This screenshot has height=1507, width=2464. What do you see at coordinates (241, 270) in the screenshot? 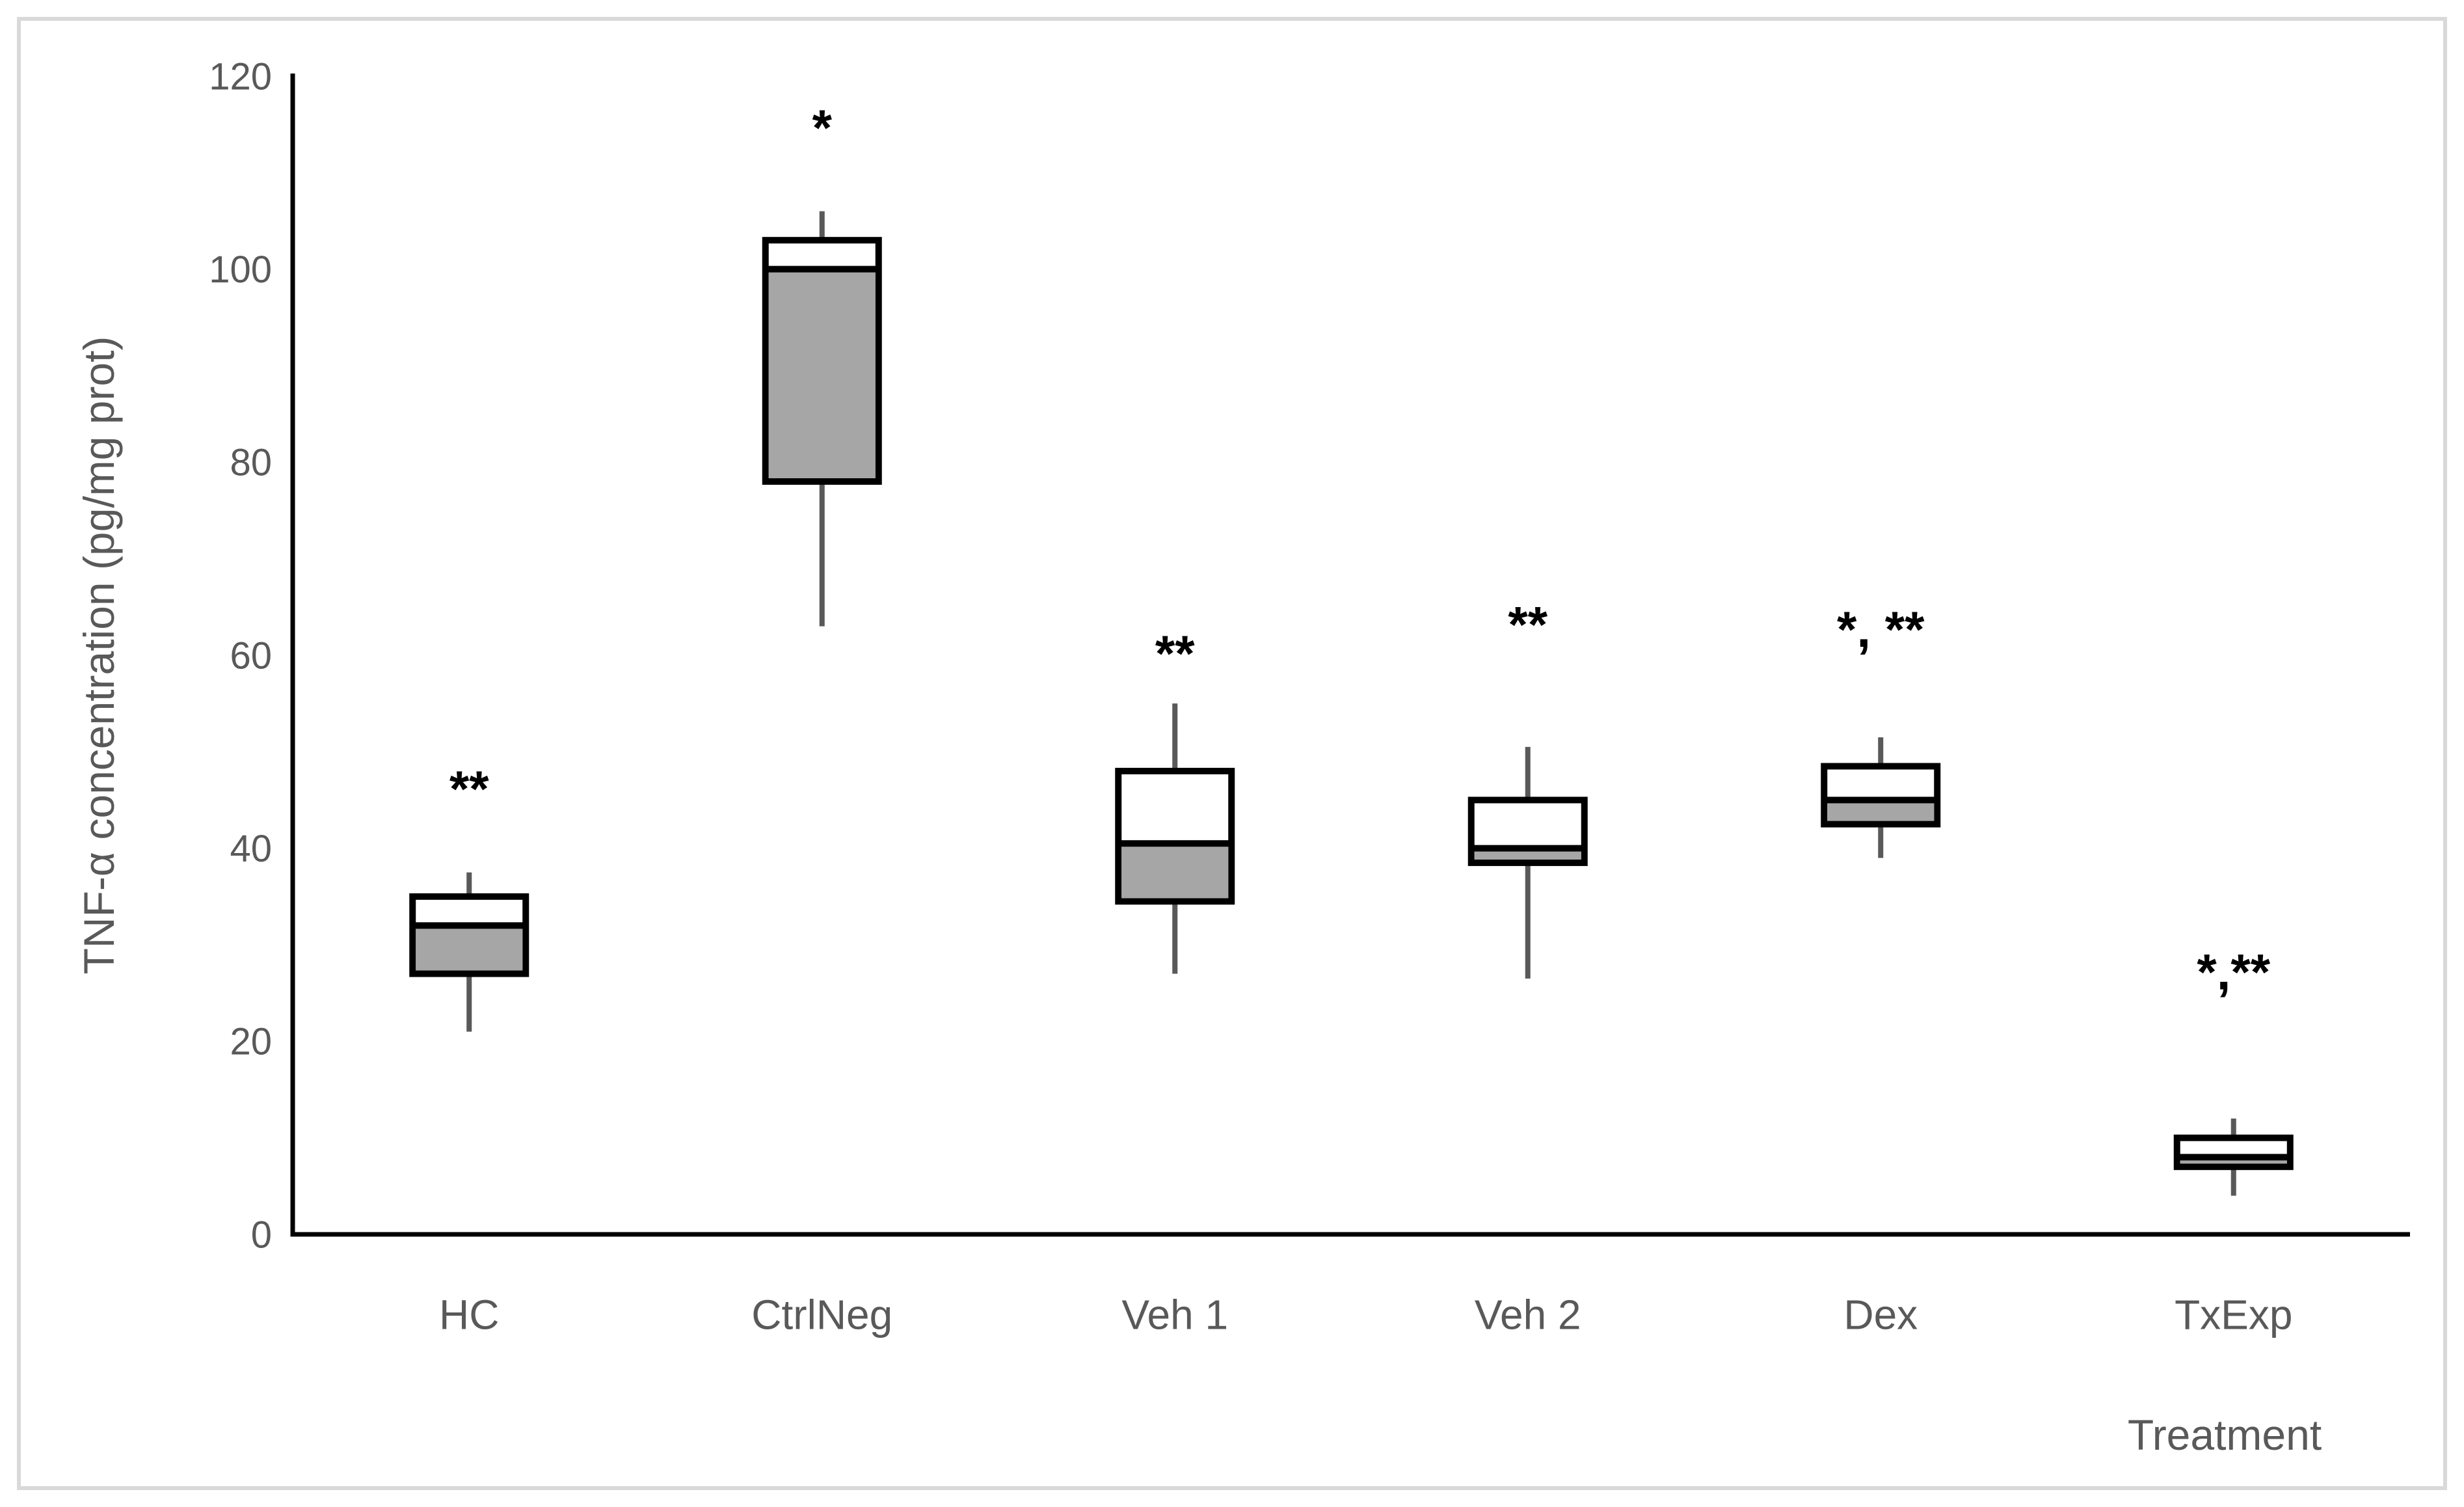
I see `y-tick-label: 100` at bounding box center [241, 270].